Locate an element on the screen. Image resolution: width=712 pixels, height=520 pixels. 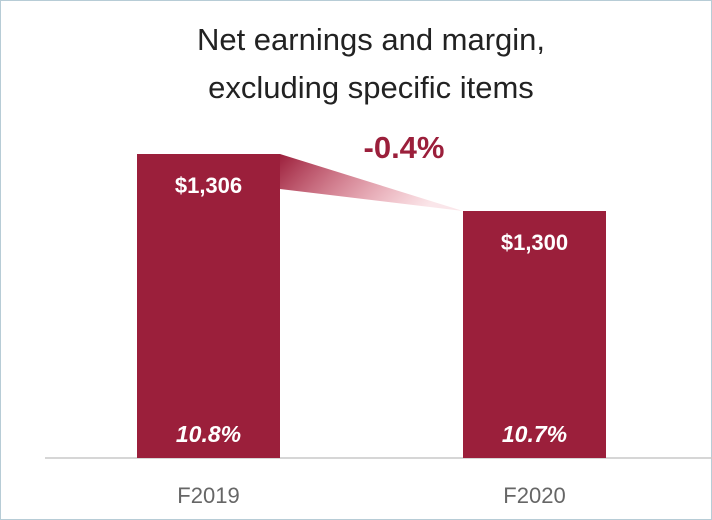
value-label: $1,300 is located at coordinates (534, 242).